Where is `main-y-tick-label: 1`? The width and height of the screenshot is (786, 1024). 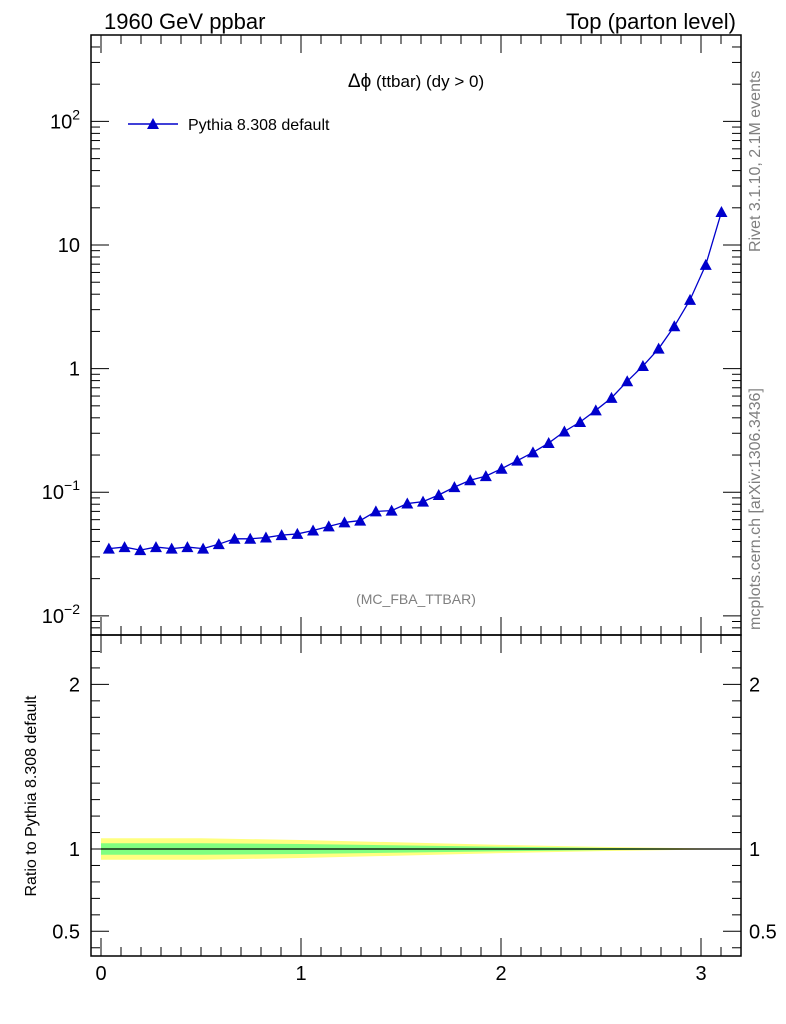
main-y-tick-label: 1 is located at coordinates (74, 370).